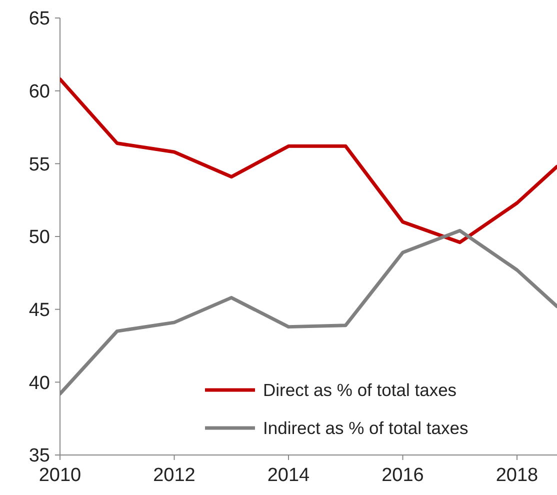 This screenshot has width=557, height=495. What do you see at coordinates (39, 383) in the screenshot?
I see `y-tick-label: 40` at bounding box center [39, 383].